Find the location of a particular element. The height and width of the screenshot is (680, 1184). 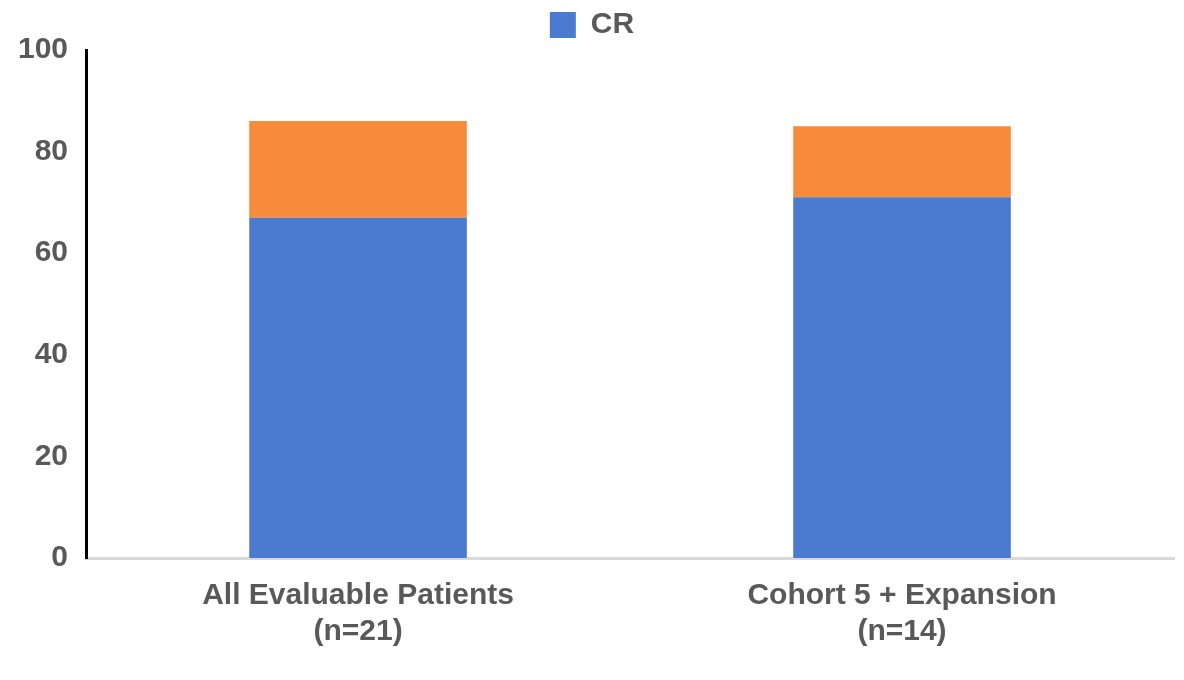

y-tick-label: 40 is located at coordinates (51, 353).